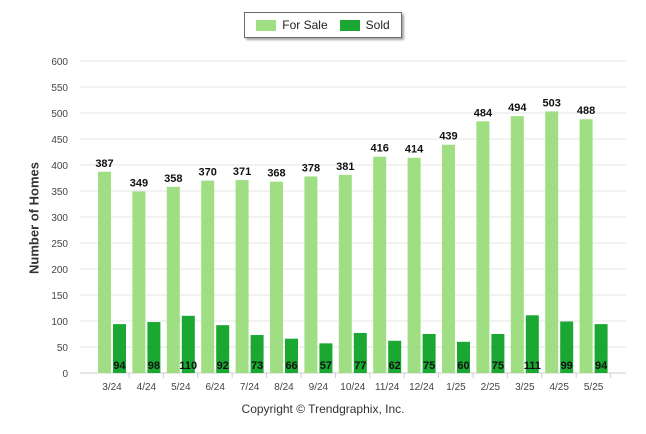 The image size is (646, 434). I want to click on x-tick-label: 4/25, so click(559, 387).